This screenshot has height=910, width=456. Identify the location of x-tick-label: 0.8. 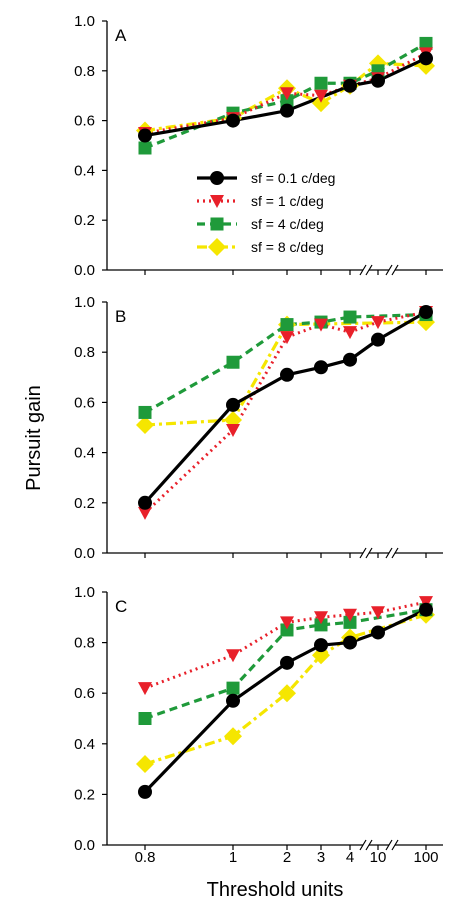
(145, 857).